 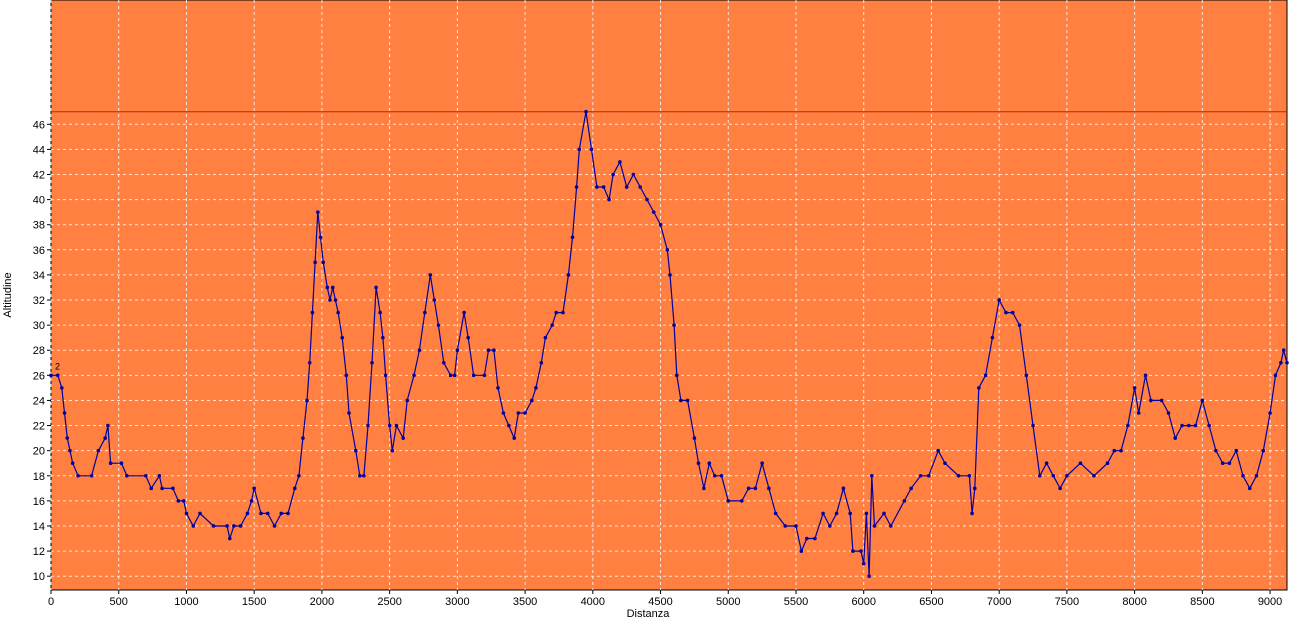 What do you see at coordinates (39, 477) in the screenshot?
I see `y-tick-label: 18` at bounding box center [39, 477].